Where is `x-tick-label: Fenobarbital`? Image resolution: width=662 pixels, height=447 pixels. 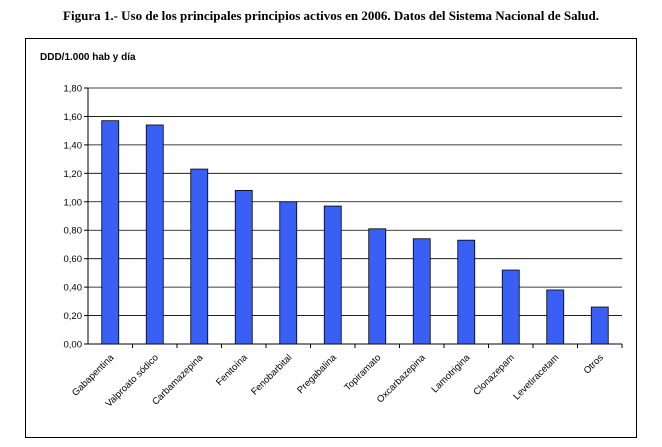 x-tick-label: Fenobarbital is located at coordinates (271, 374).